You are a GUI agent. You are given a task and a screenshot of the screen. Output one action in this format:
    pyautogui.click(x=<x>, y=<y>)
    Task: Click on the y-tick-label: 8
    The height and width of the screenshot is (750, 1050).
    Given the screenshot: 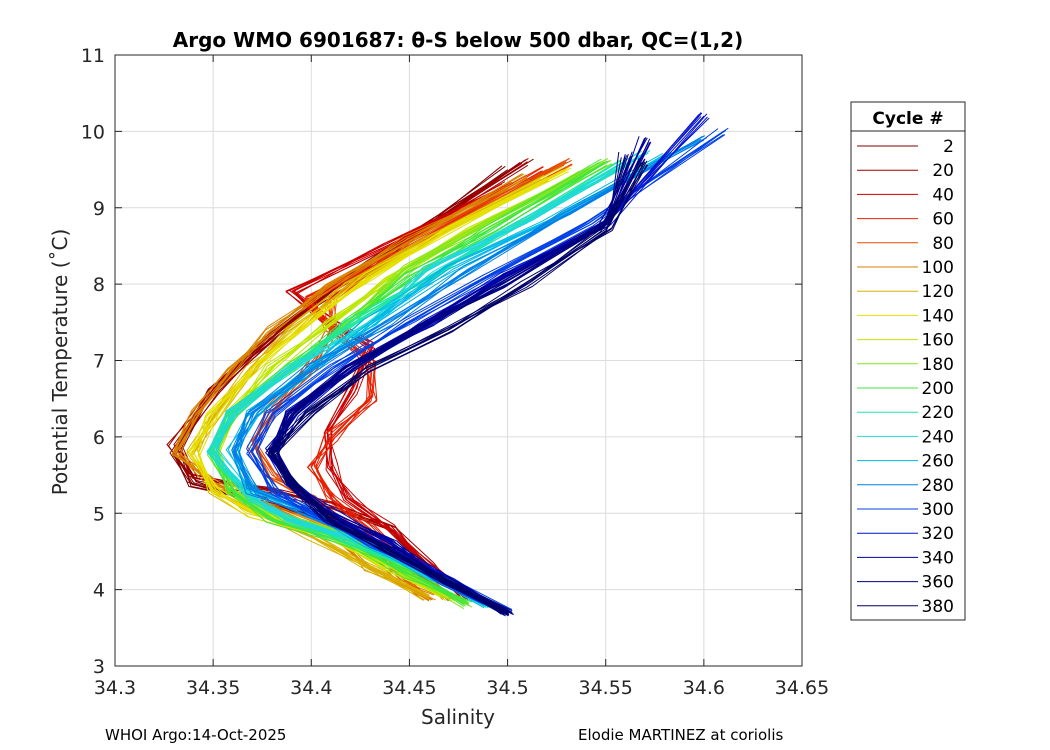 What is the action you would take?
    pyautogui.click(x=99, y=285)
    